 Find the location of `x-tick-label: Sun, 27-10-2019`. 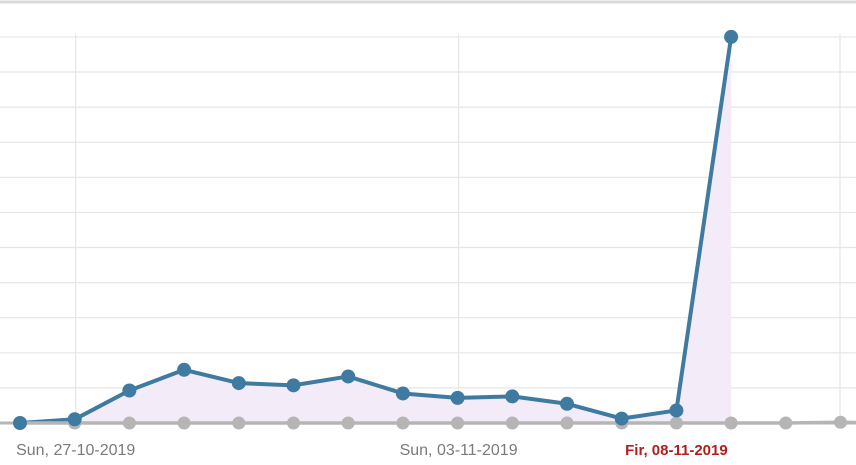

x-tick-label: Sun, 27-10-2019 is located at coordinates (75, 450).